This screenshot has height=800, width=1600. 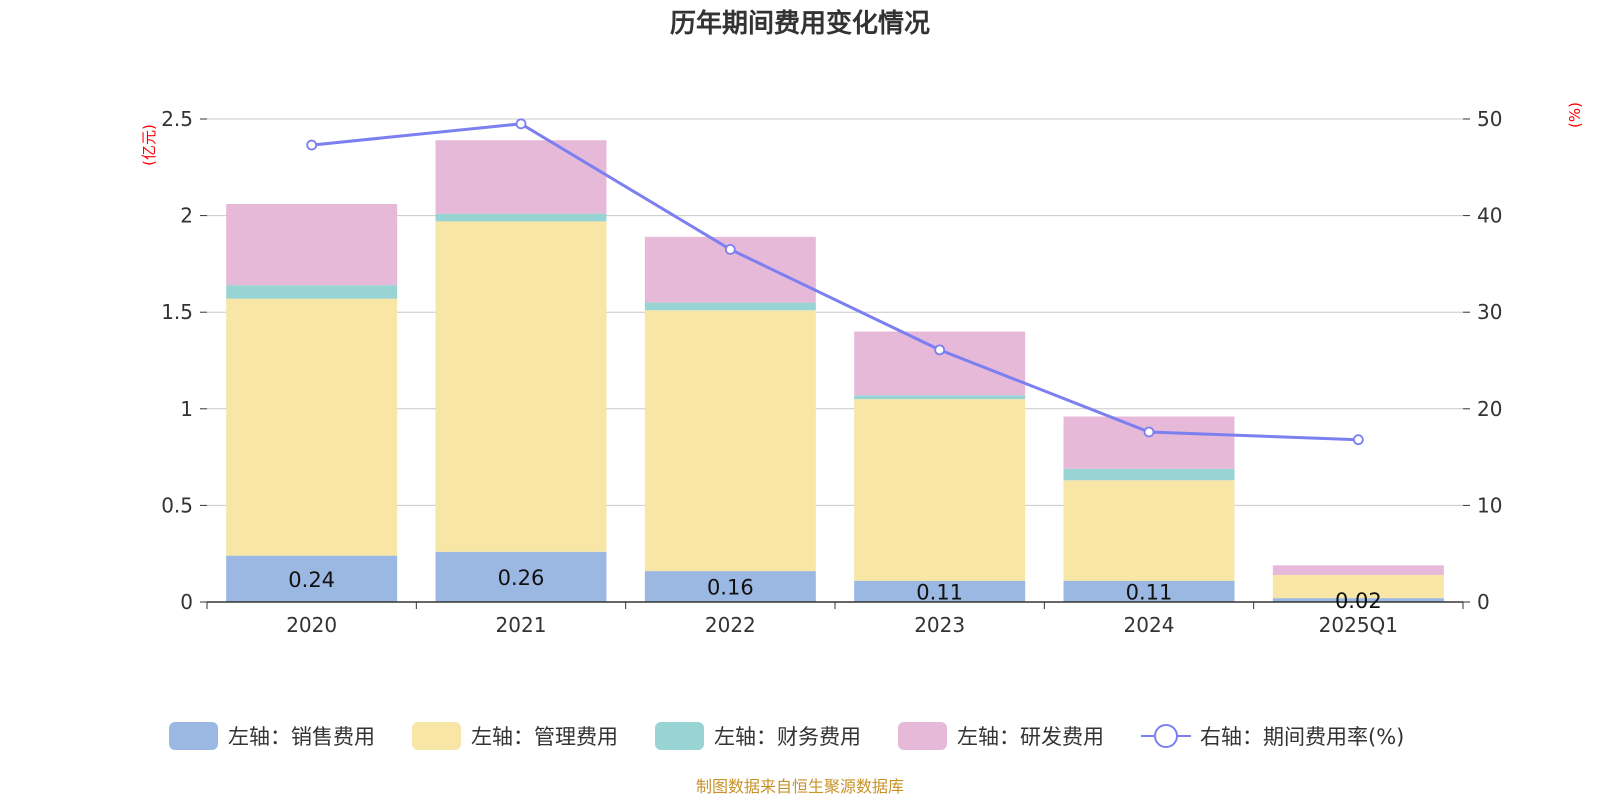 I want to click on legend-label: 左轴：管理费用, so click(x=544, y=737).